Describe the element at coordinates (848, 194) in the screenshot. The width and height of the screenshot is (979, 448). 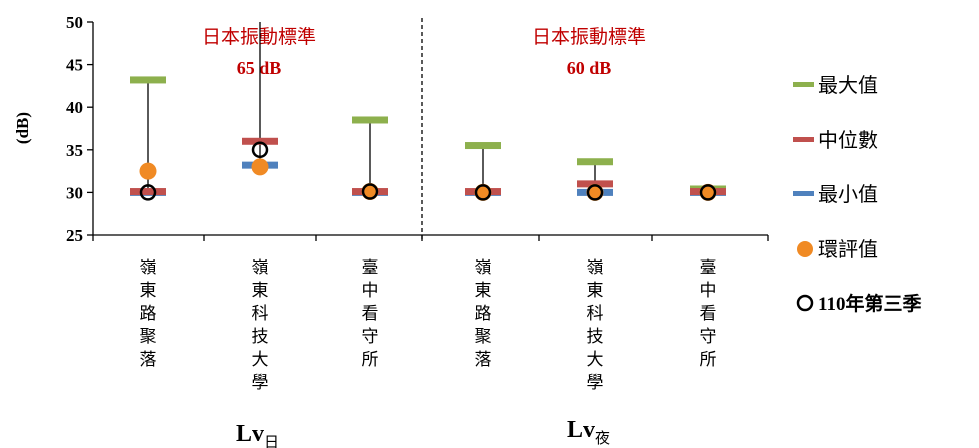
I see `legend-min-label: 最小值` at that location.